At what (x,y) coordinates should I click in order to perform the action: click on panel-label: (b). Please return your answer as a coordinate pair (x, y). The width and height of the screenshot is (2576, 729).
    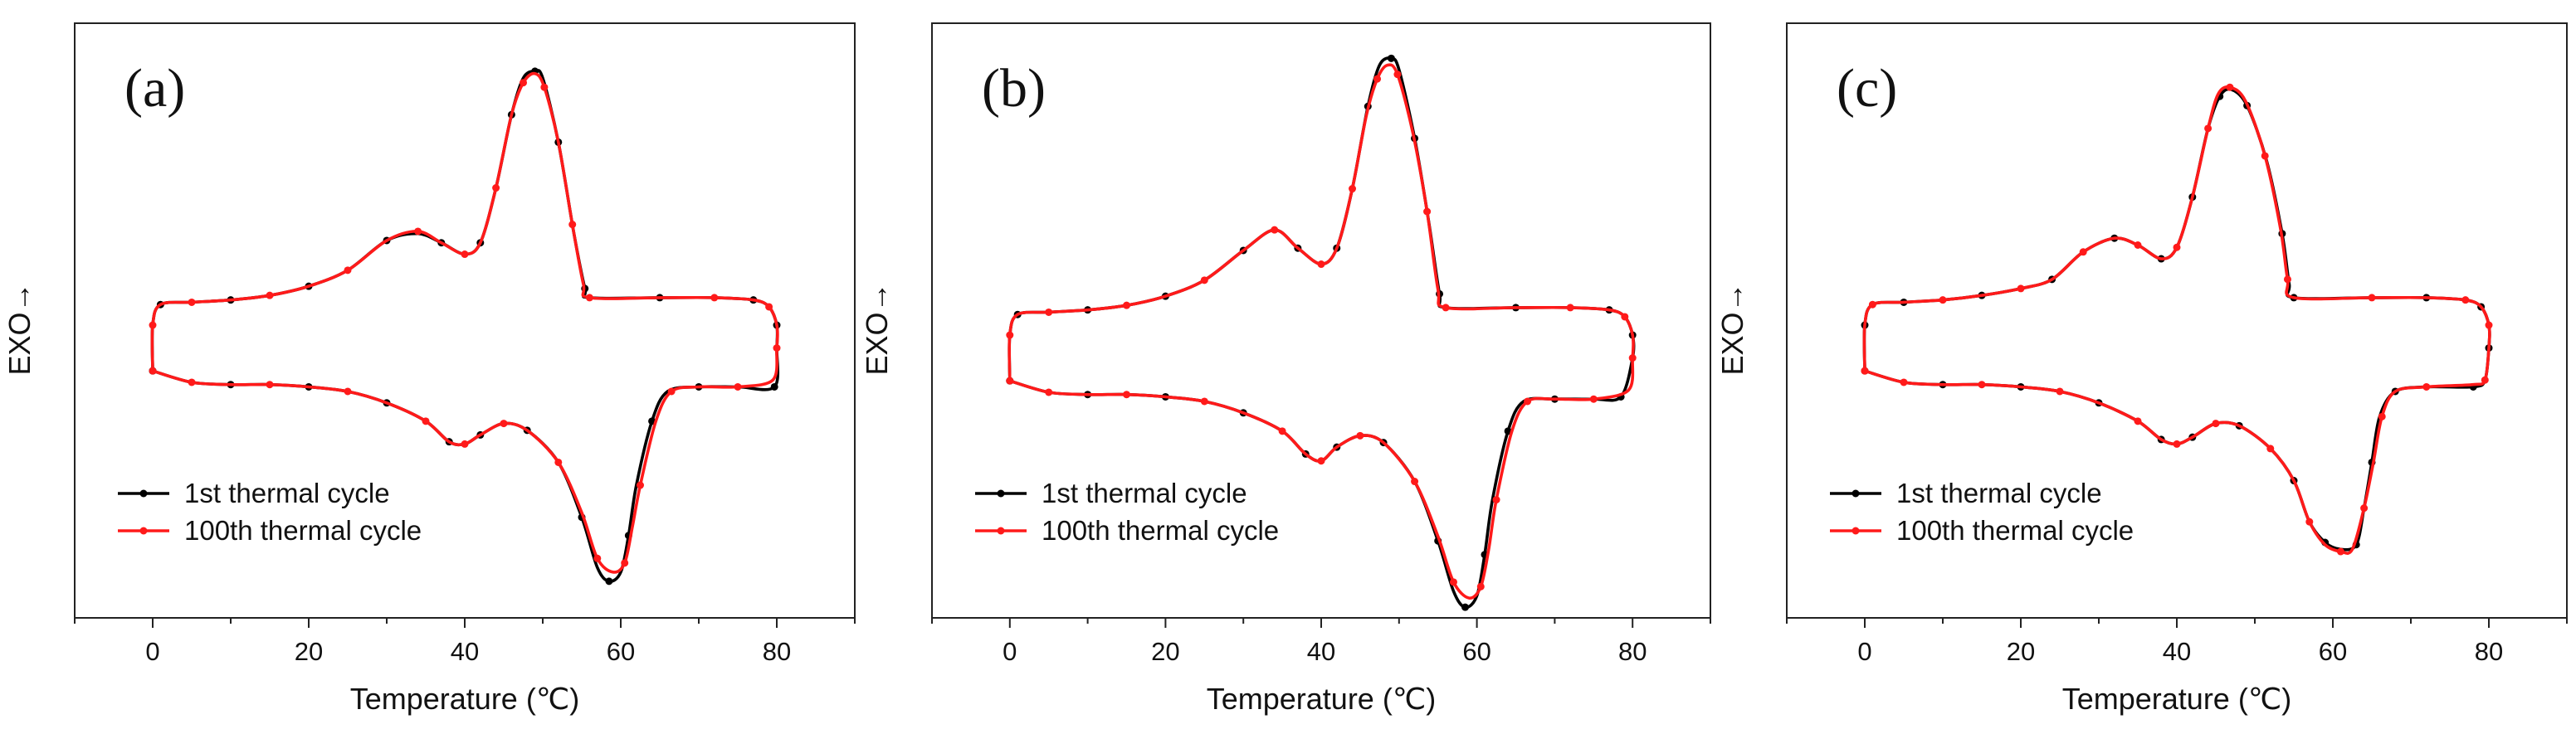
    Looking at the image, I should click on (1014, 88).